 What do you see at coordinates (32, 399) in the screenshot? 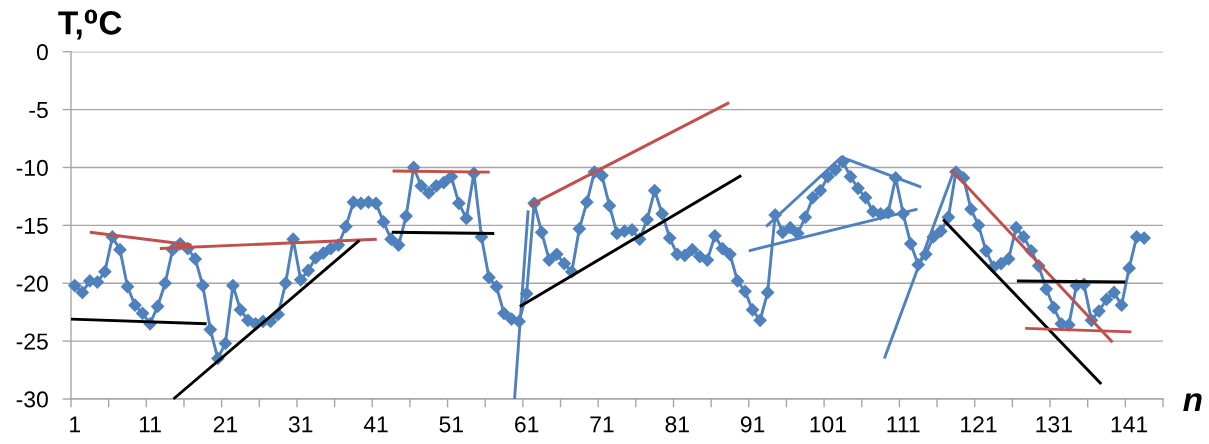
I see `y-tick-label: -30` at bounding box center [32, 399].